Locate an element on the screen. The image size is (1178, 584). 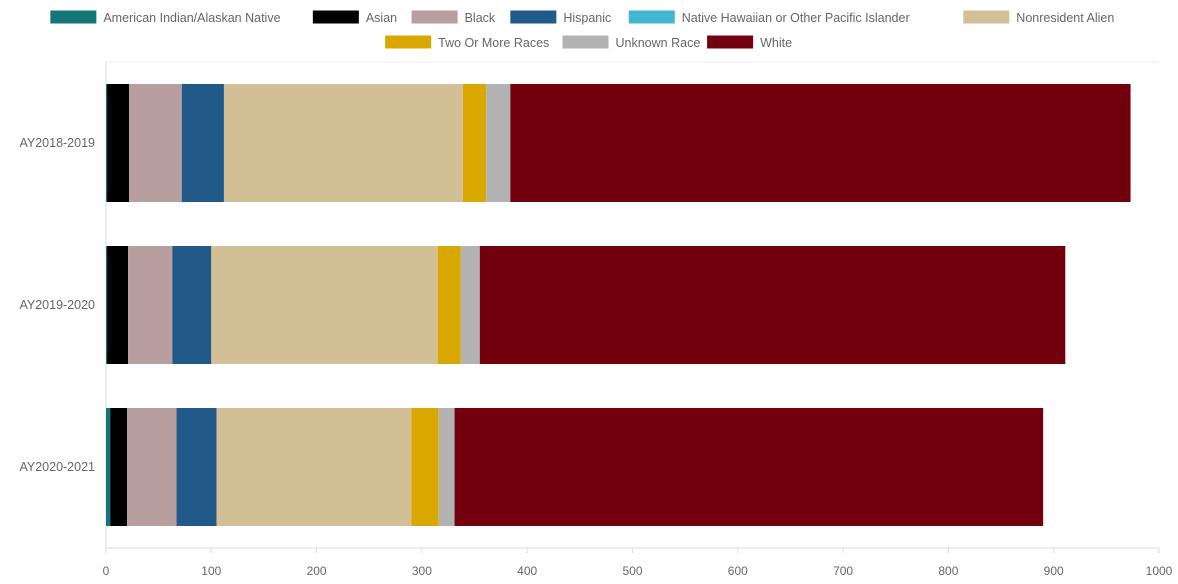
bar-asian-ay2020-2021 is located at coordinates (119, 467).